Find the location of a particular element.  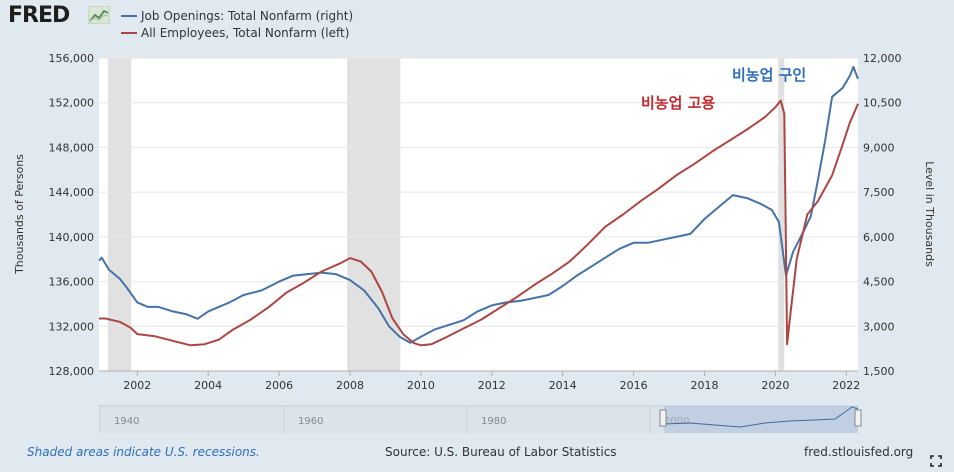

recession-note: Shaded areas indicate U.S. recessions. is located at coordinates (143, 452).